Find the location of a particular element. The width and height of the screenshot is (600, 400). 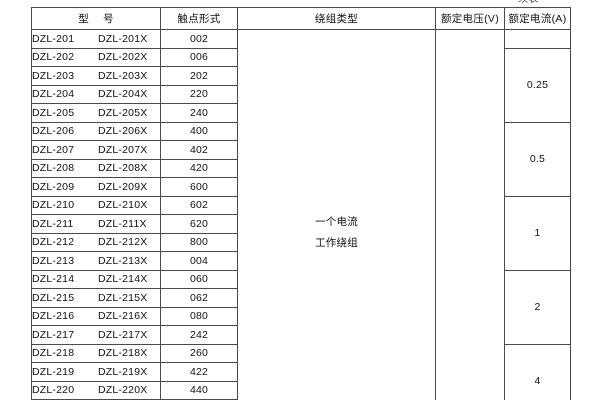

model-code-variant: DZL-201X is located at coordinates (123, 38).